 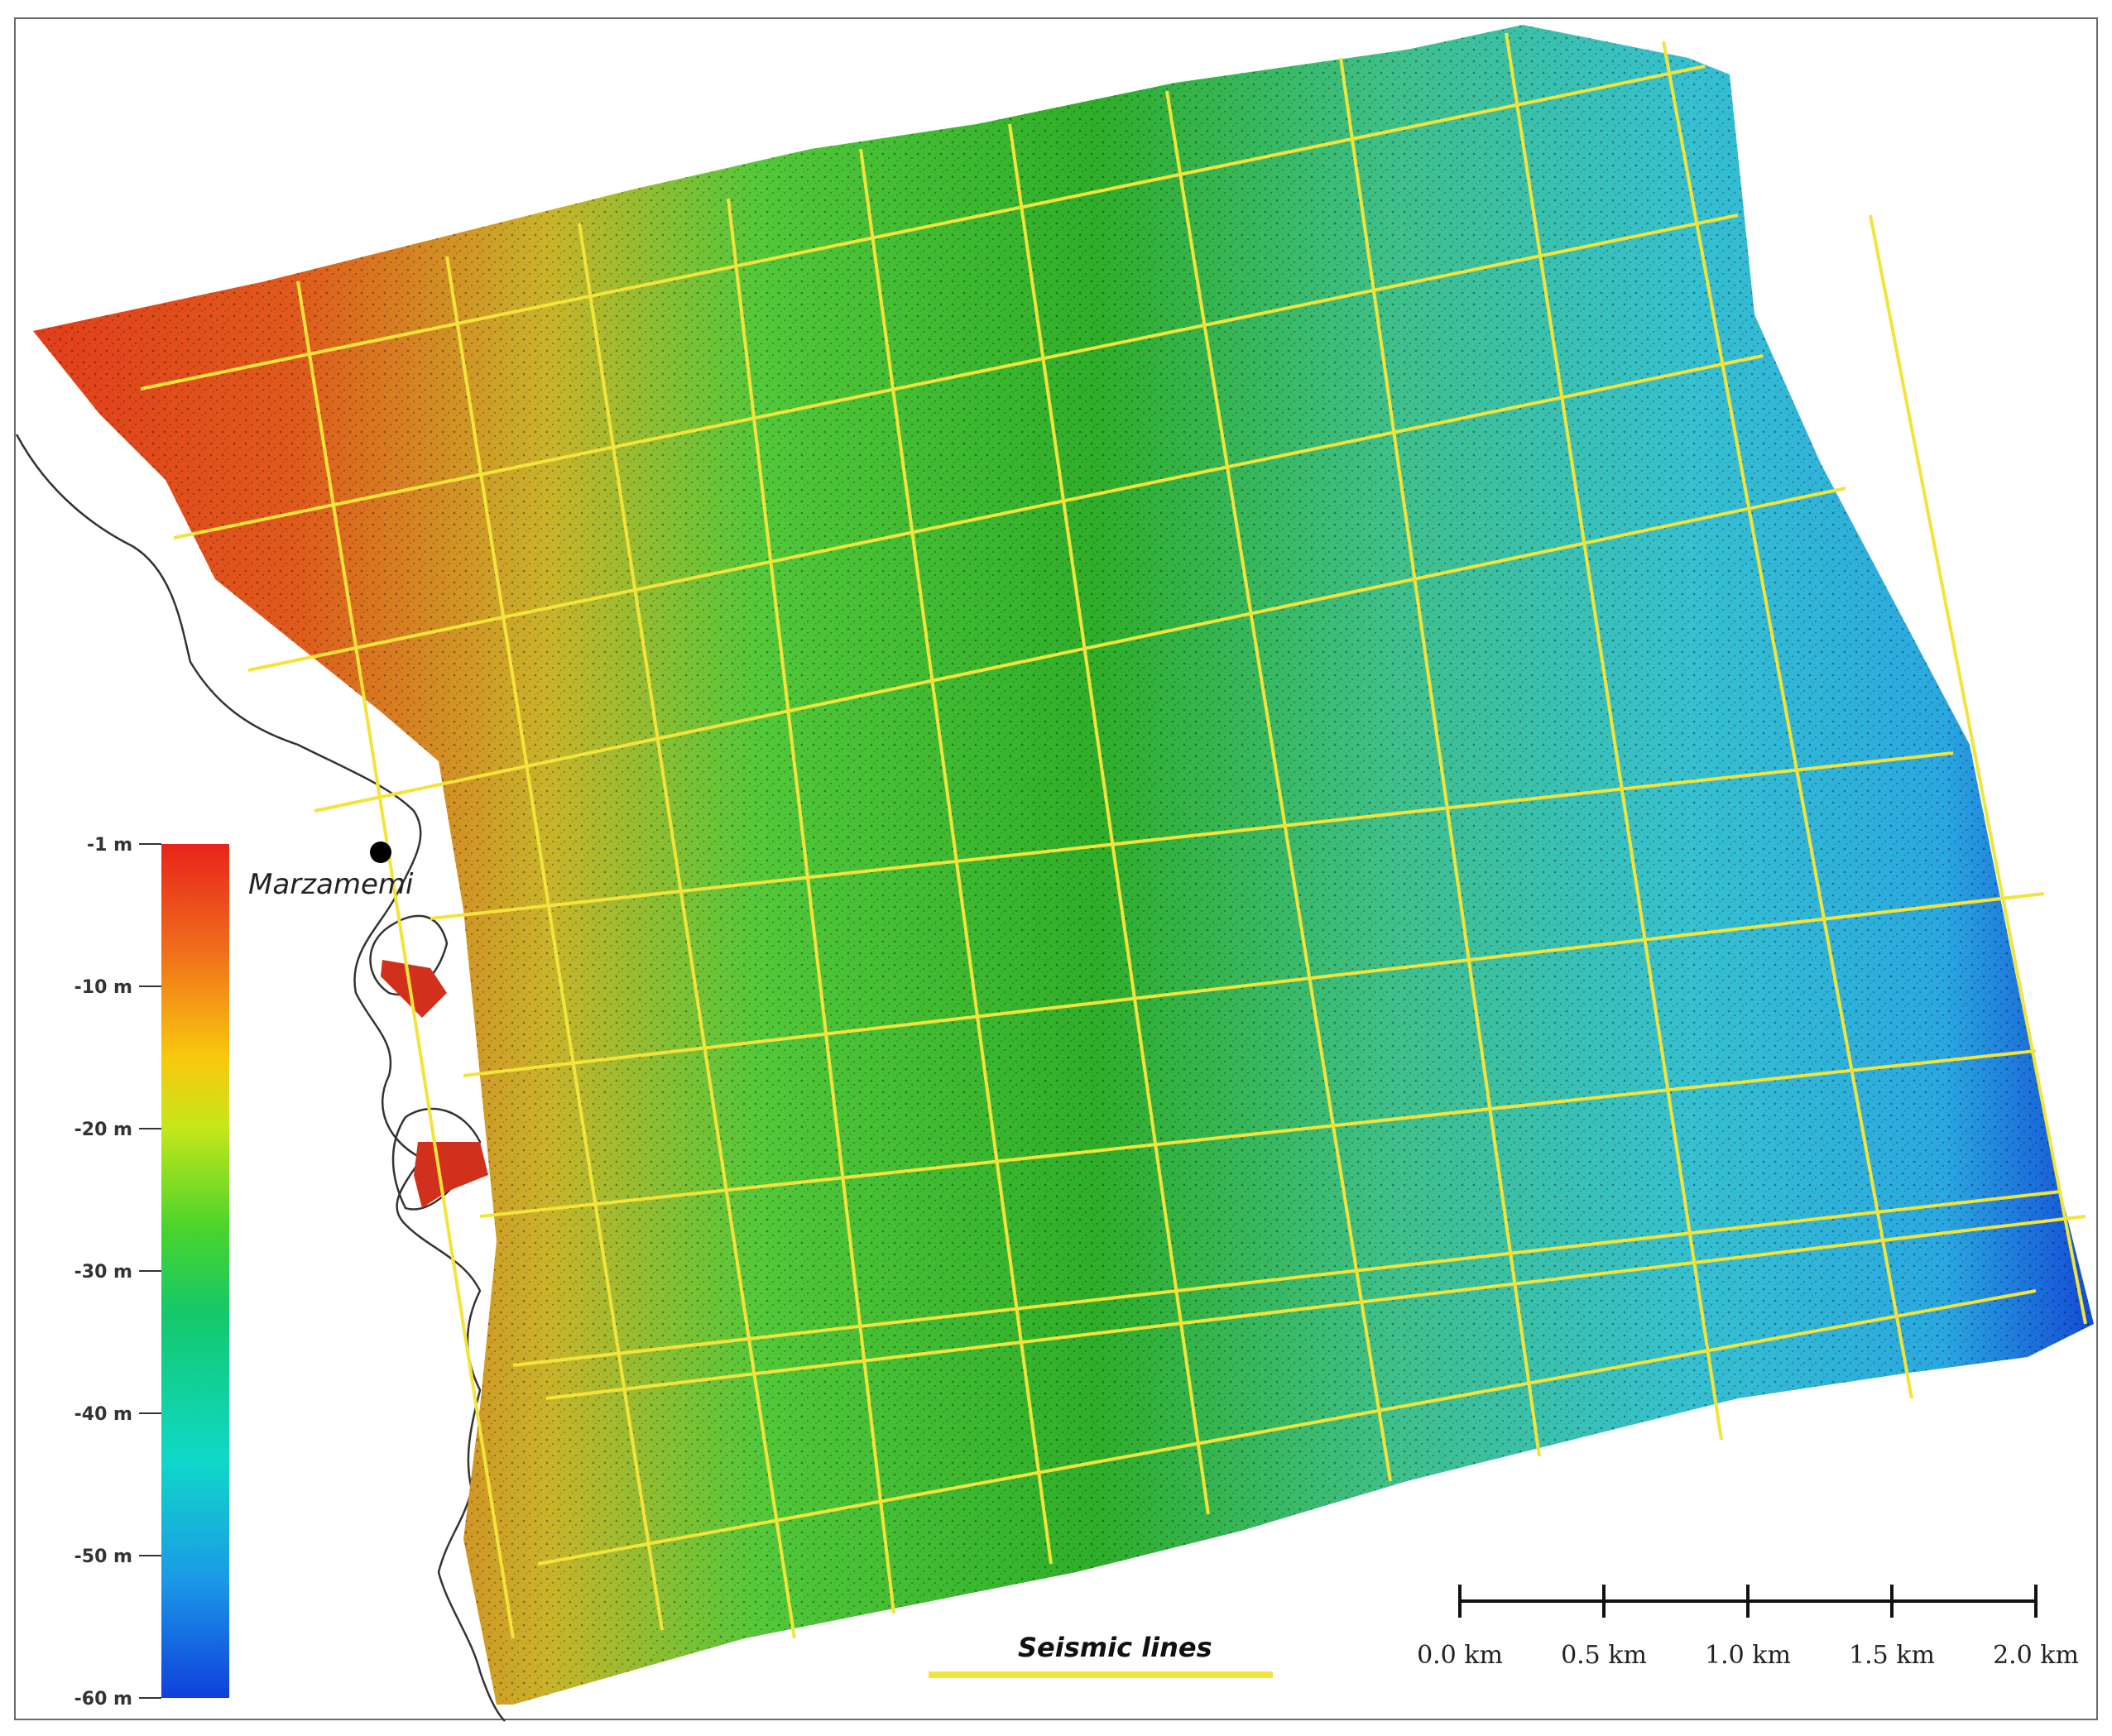 What do you see at coordinates (195, 1271) in the screenshot?
I see `colorbar-ramp` at bounding box center [195, 1271].